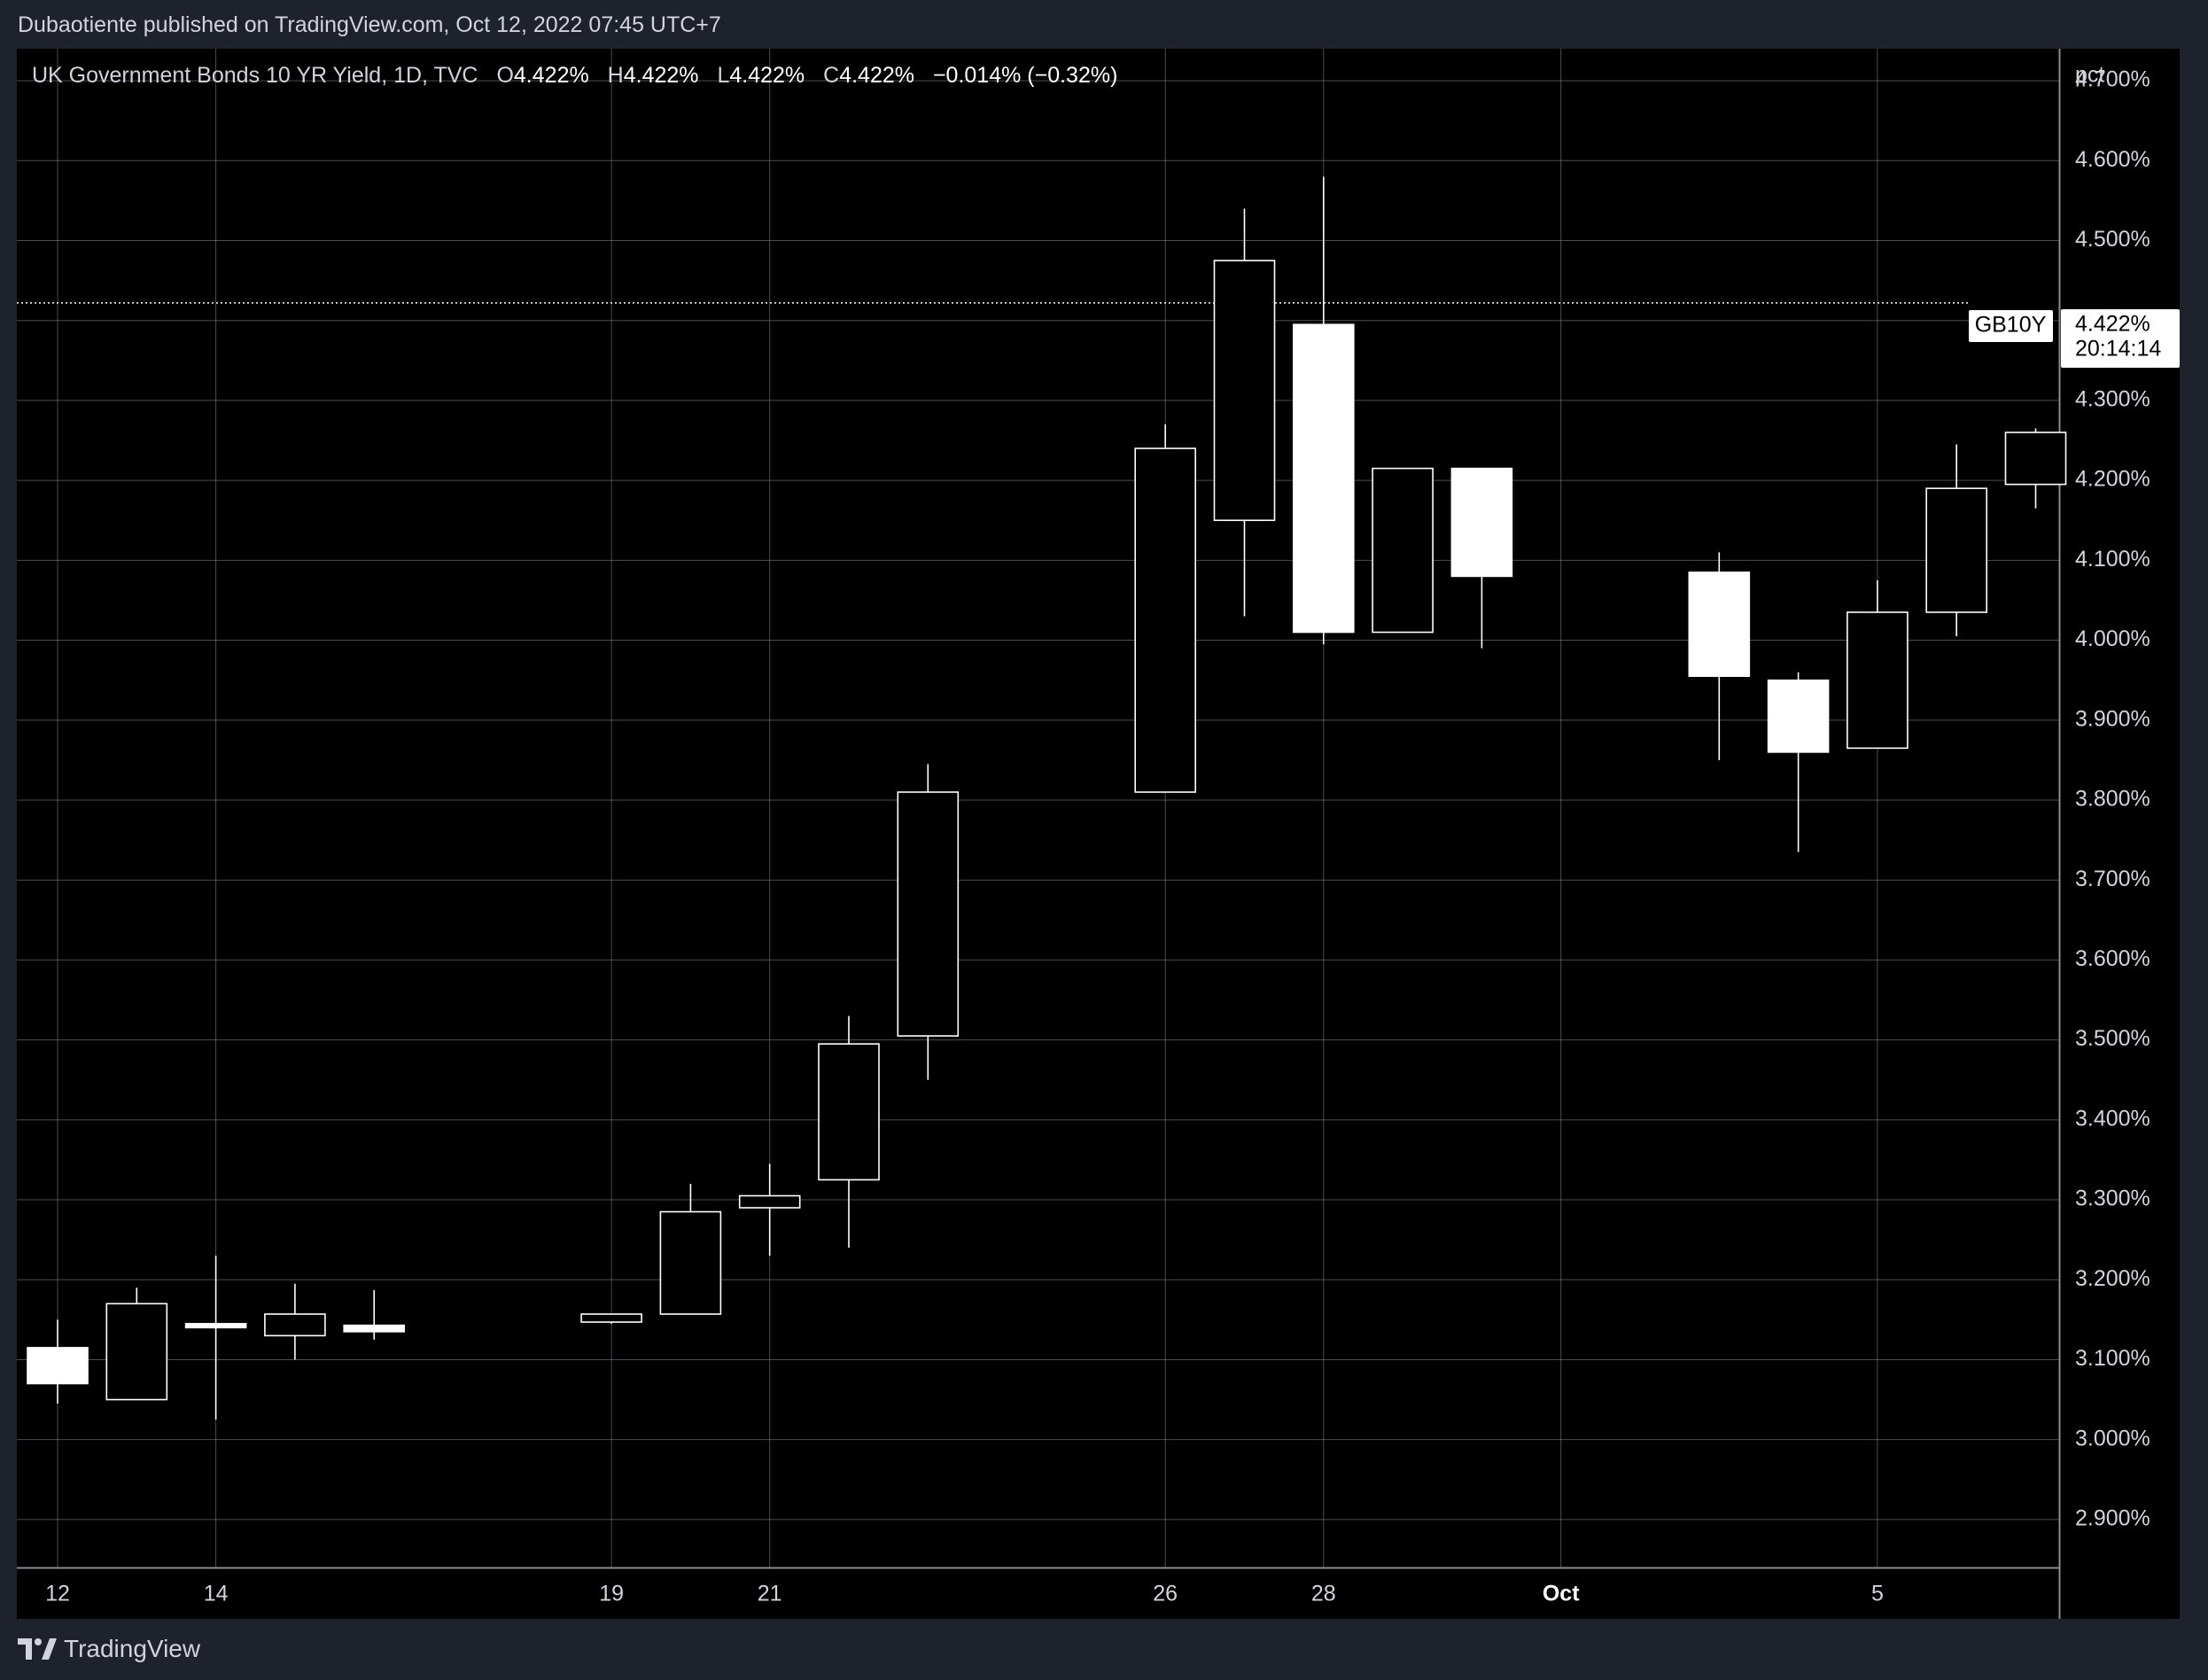 The height and width of the screenshot is (1680, 2208). I want to click on legend-low-value: 4.422%, so click(767, 75).